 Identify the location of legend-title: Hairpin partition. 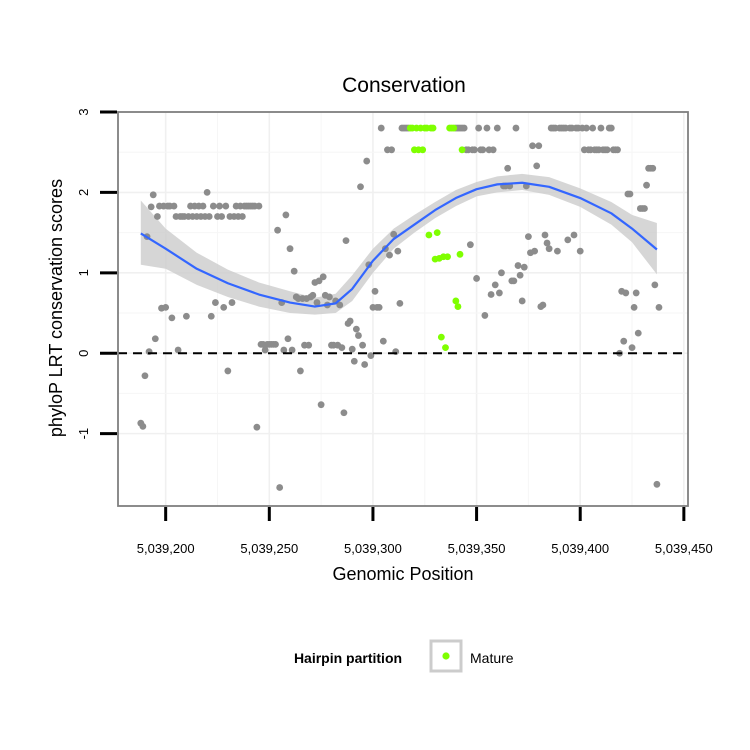
(348, 658).